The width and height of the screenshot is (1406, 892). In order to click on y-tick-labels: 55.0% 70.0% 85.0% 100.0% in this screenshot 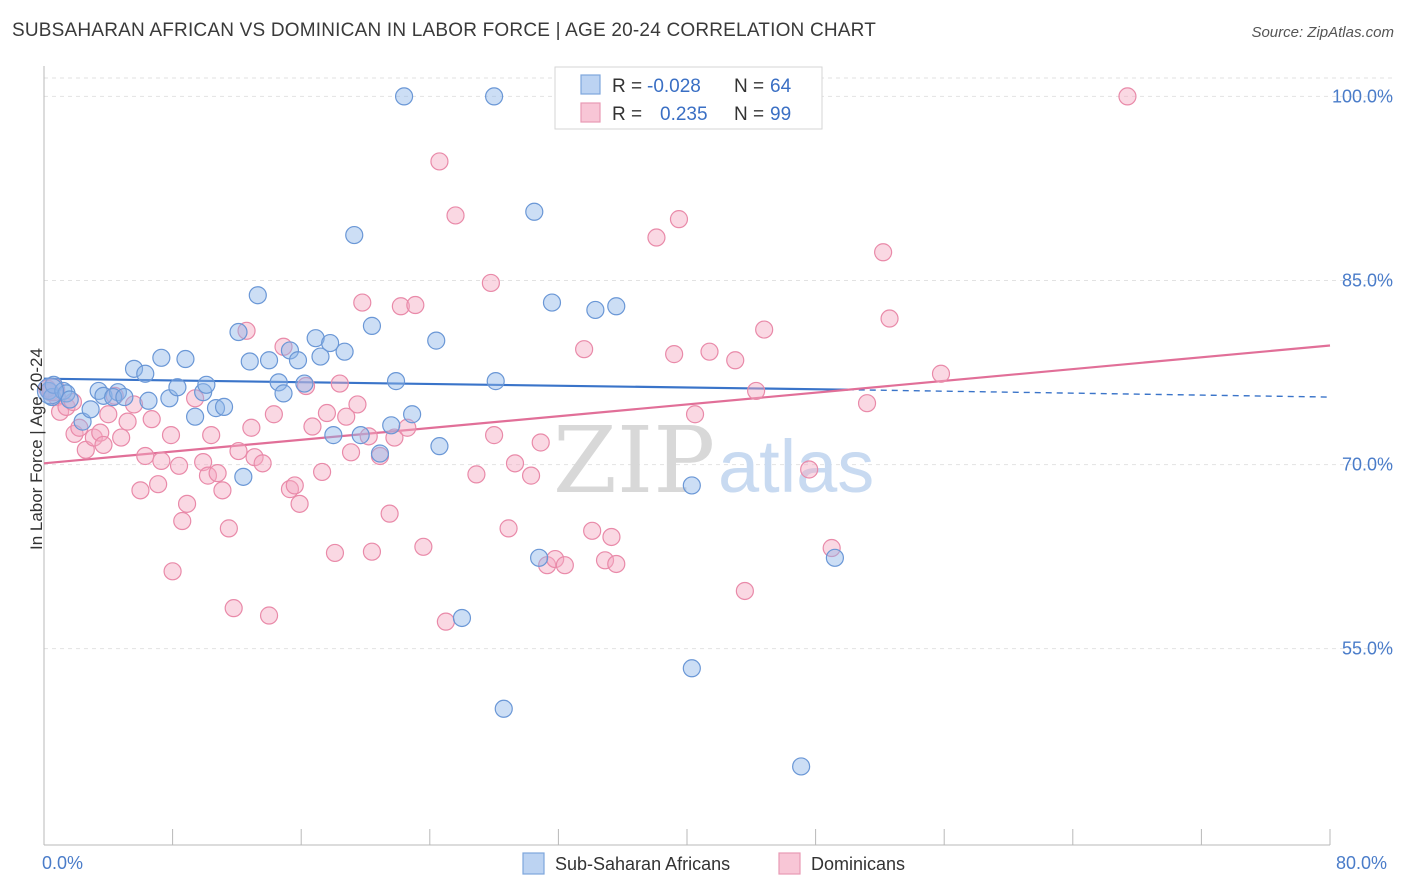, I will do `click(1362, 372)`.